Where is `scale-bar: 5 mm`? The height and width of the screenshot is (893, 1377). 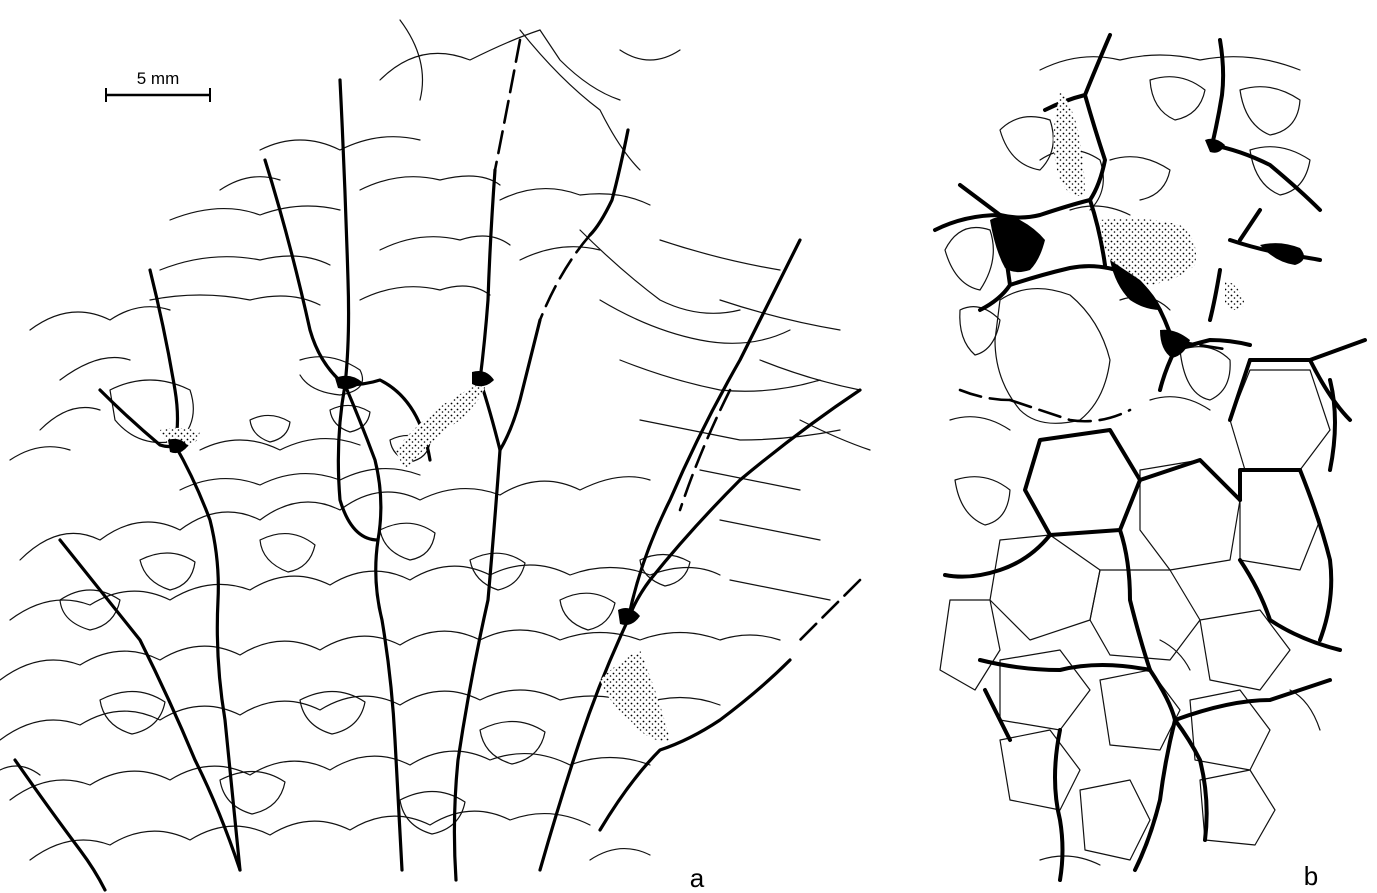 scale-bar: 5 mm is located at coordinates (158, 85).